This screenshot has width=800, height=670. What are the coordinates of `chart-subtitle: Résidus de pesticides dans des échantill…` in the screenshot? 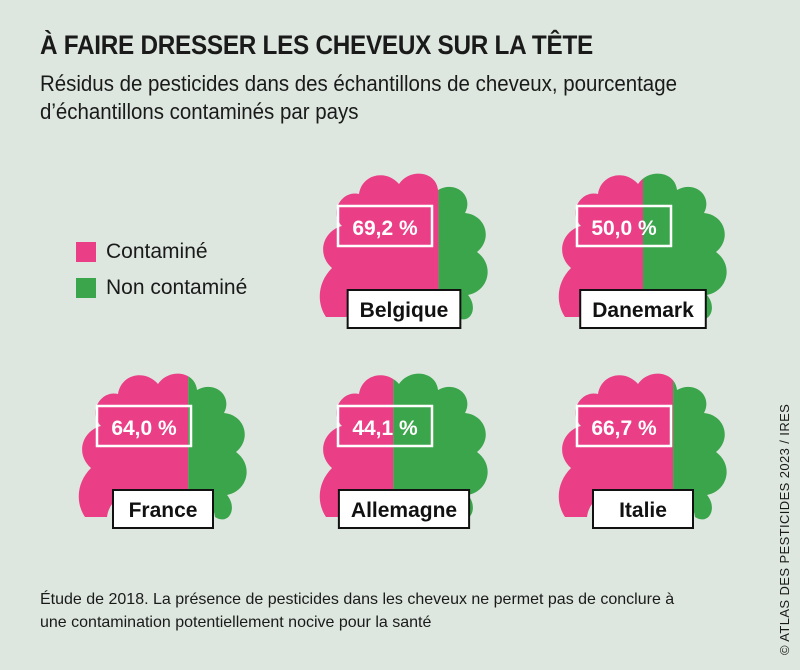 It's located at (358, 97).